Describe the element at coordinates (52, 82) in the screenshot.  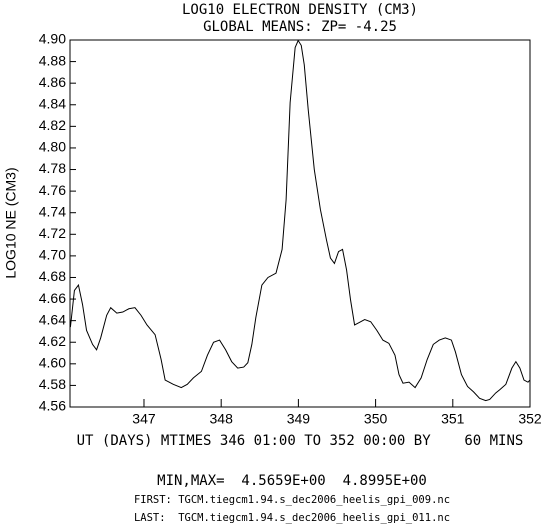
I see `y-tick-label: 4.86` at that location.